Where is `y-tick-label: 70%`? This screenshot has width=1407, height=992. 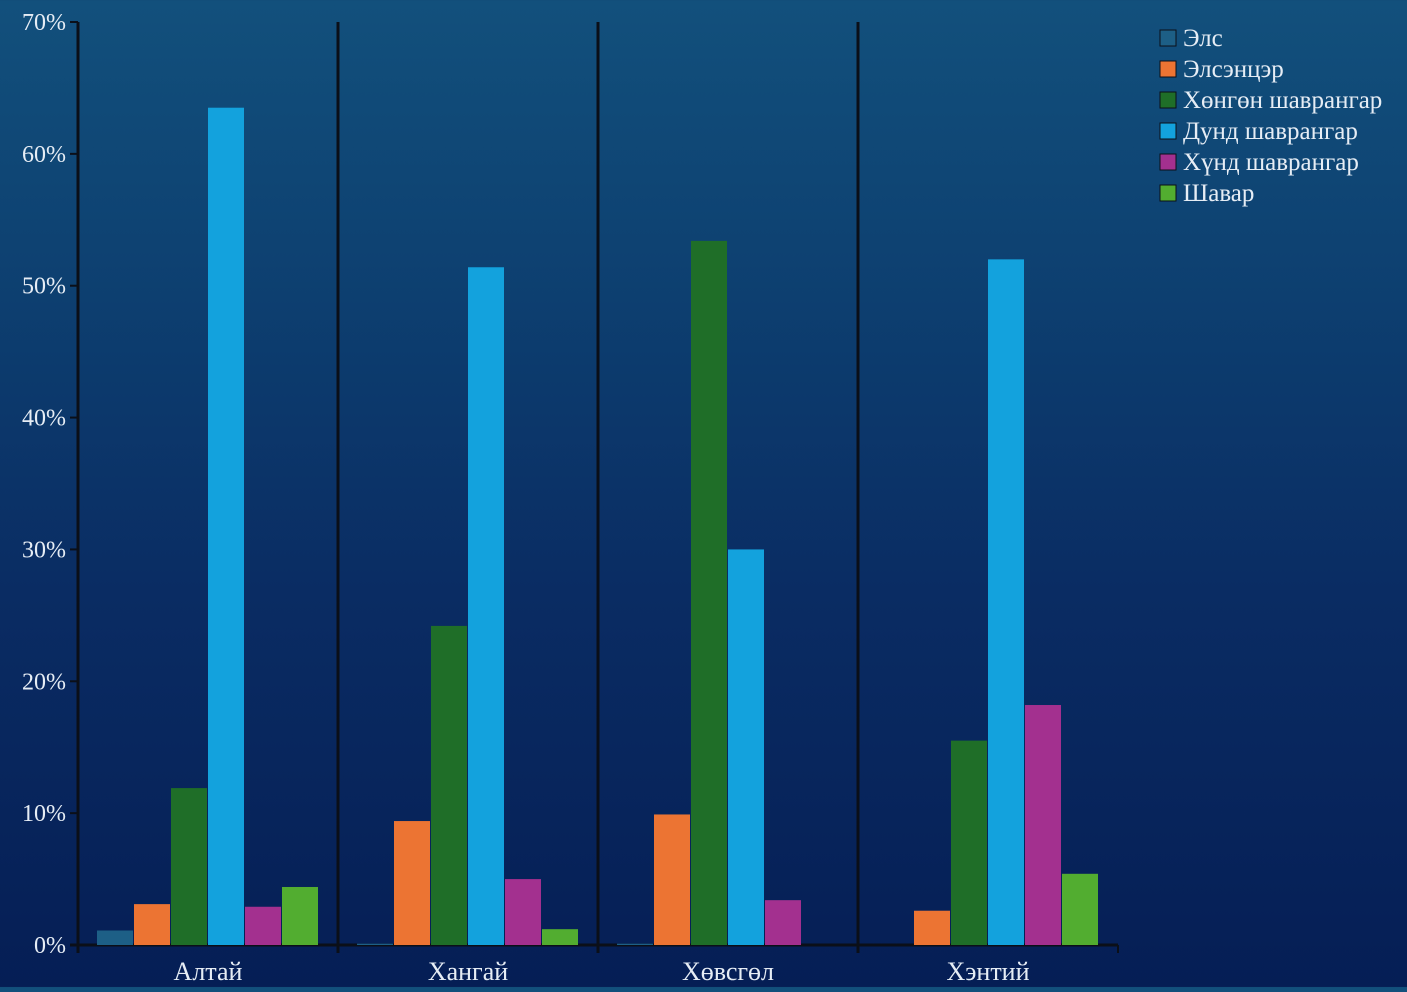 y-tick-label: 70% is located at coordinates (44, 23).